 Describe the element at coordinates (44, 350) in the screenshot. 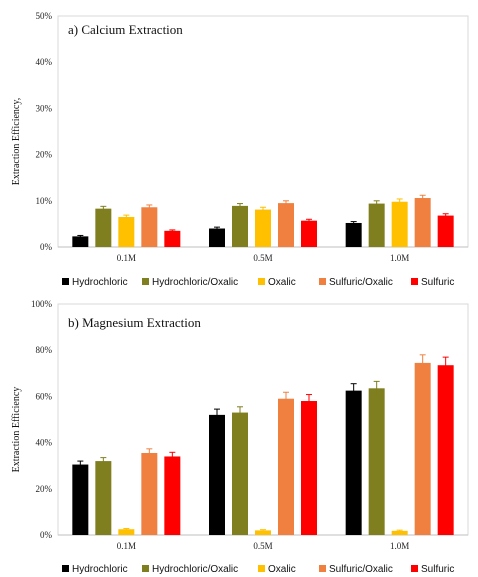

I see `y-tick-label: 80%` at that location.